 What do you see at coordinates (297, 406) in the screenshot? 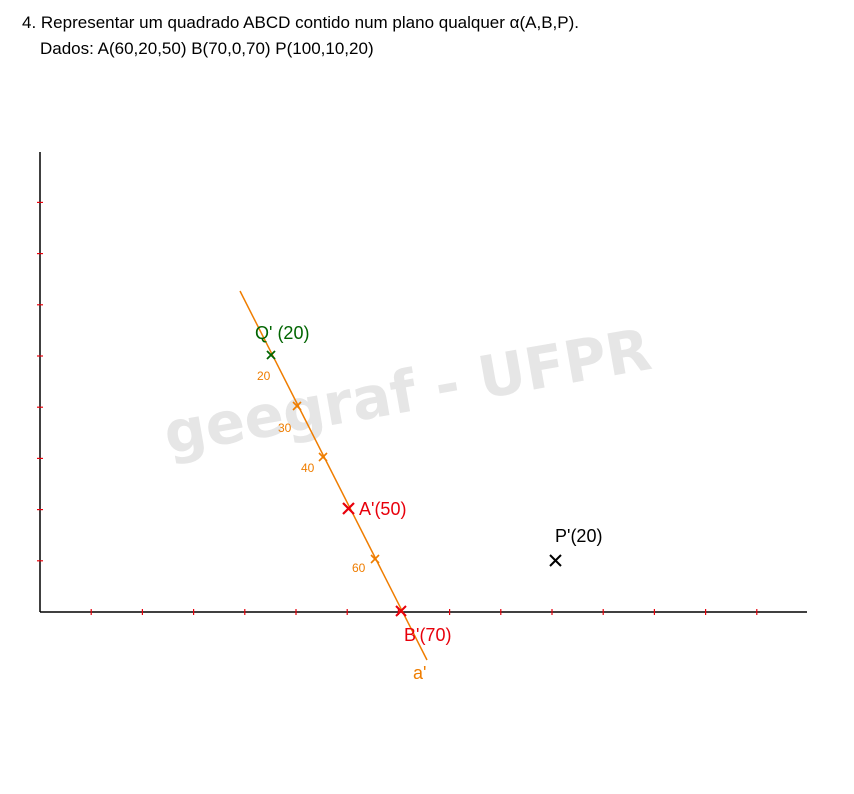
I see `graduation-30-mark` at bounding box center [297, 406].